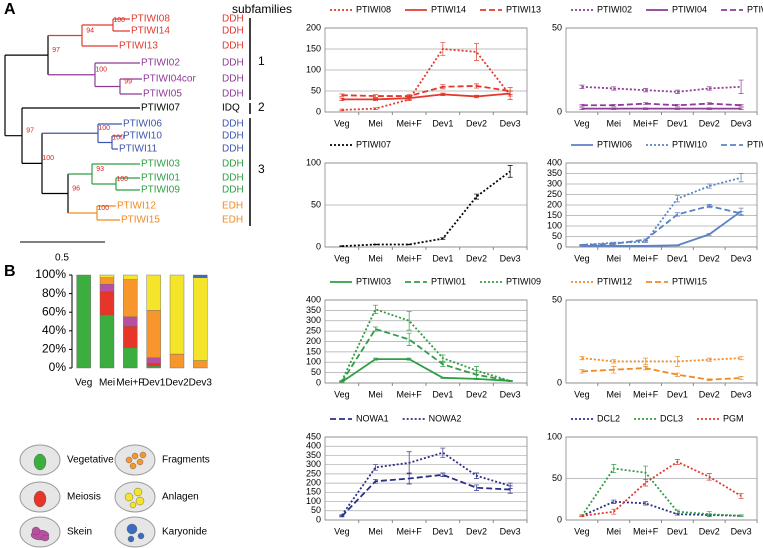  I want to click on y-tick-label: 350, so click(313, 455).